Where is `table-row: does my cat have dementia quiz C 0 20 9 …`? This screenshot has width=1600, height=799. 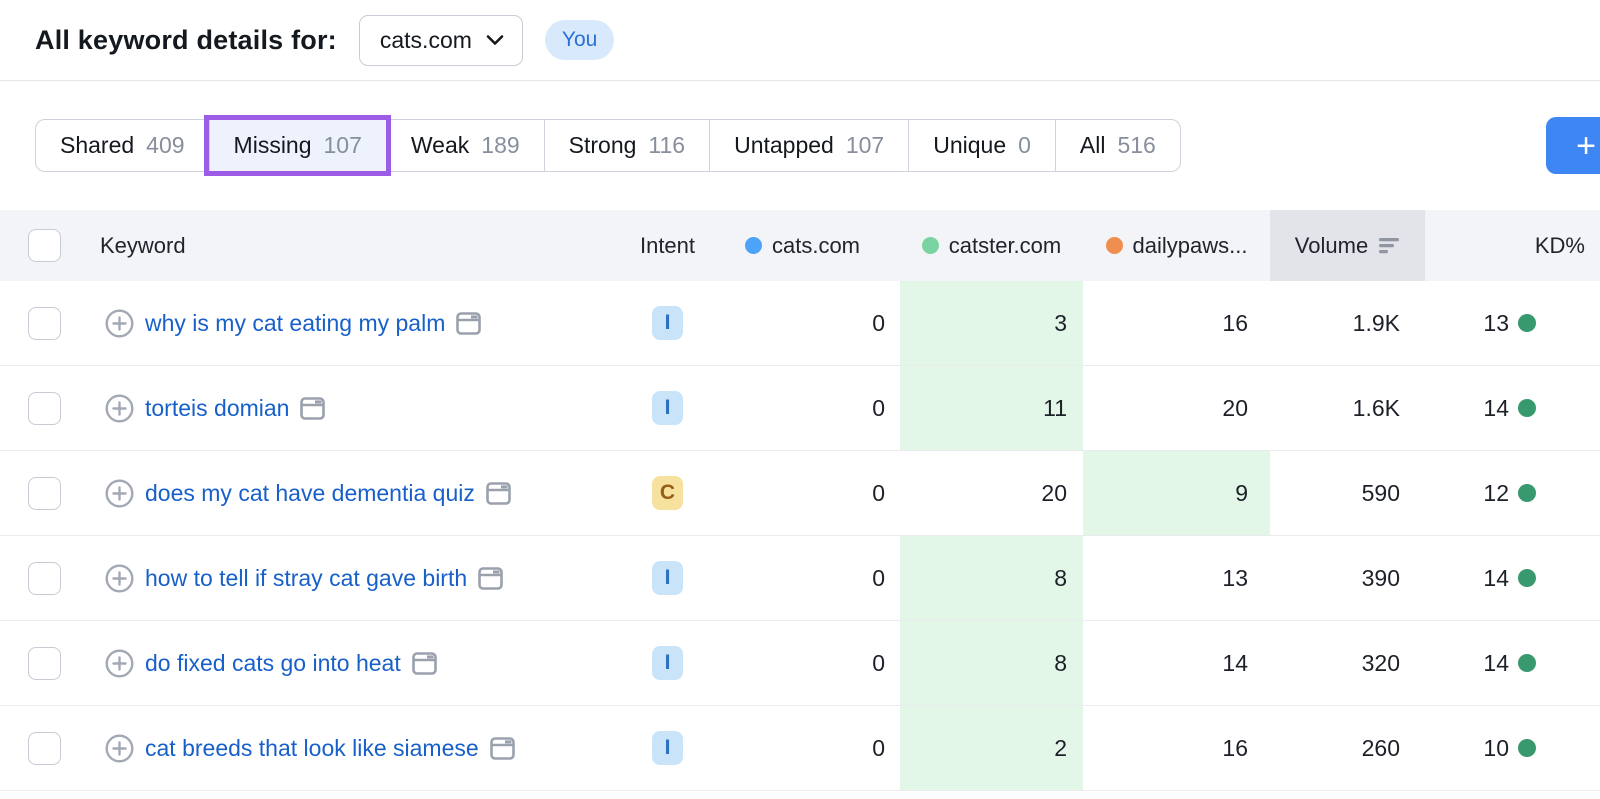 table-row: does my cat have dementia quiz C 0 20 9 … is located at coordinates (800, 493).